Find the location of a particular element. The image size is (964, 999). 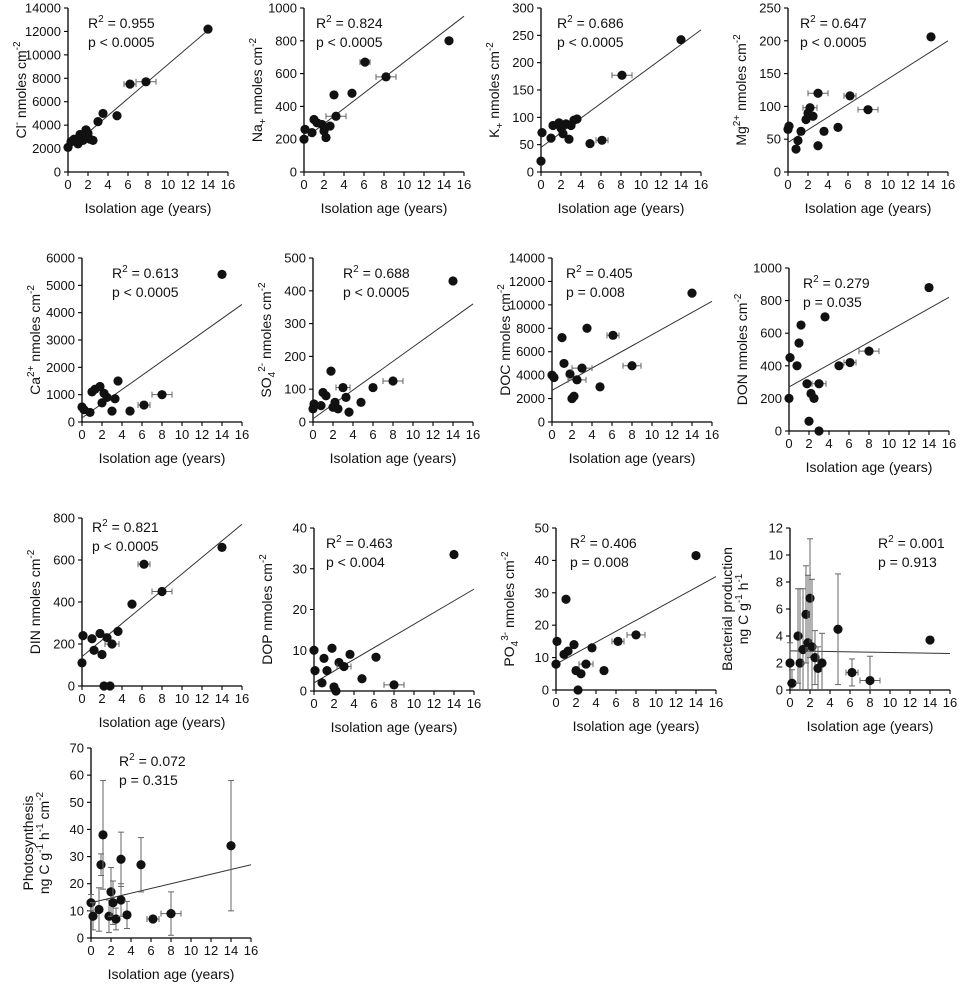

r-squared-label: R2 = 0.824 is located at coordinates (349, 22).